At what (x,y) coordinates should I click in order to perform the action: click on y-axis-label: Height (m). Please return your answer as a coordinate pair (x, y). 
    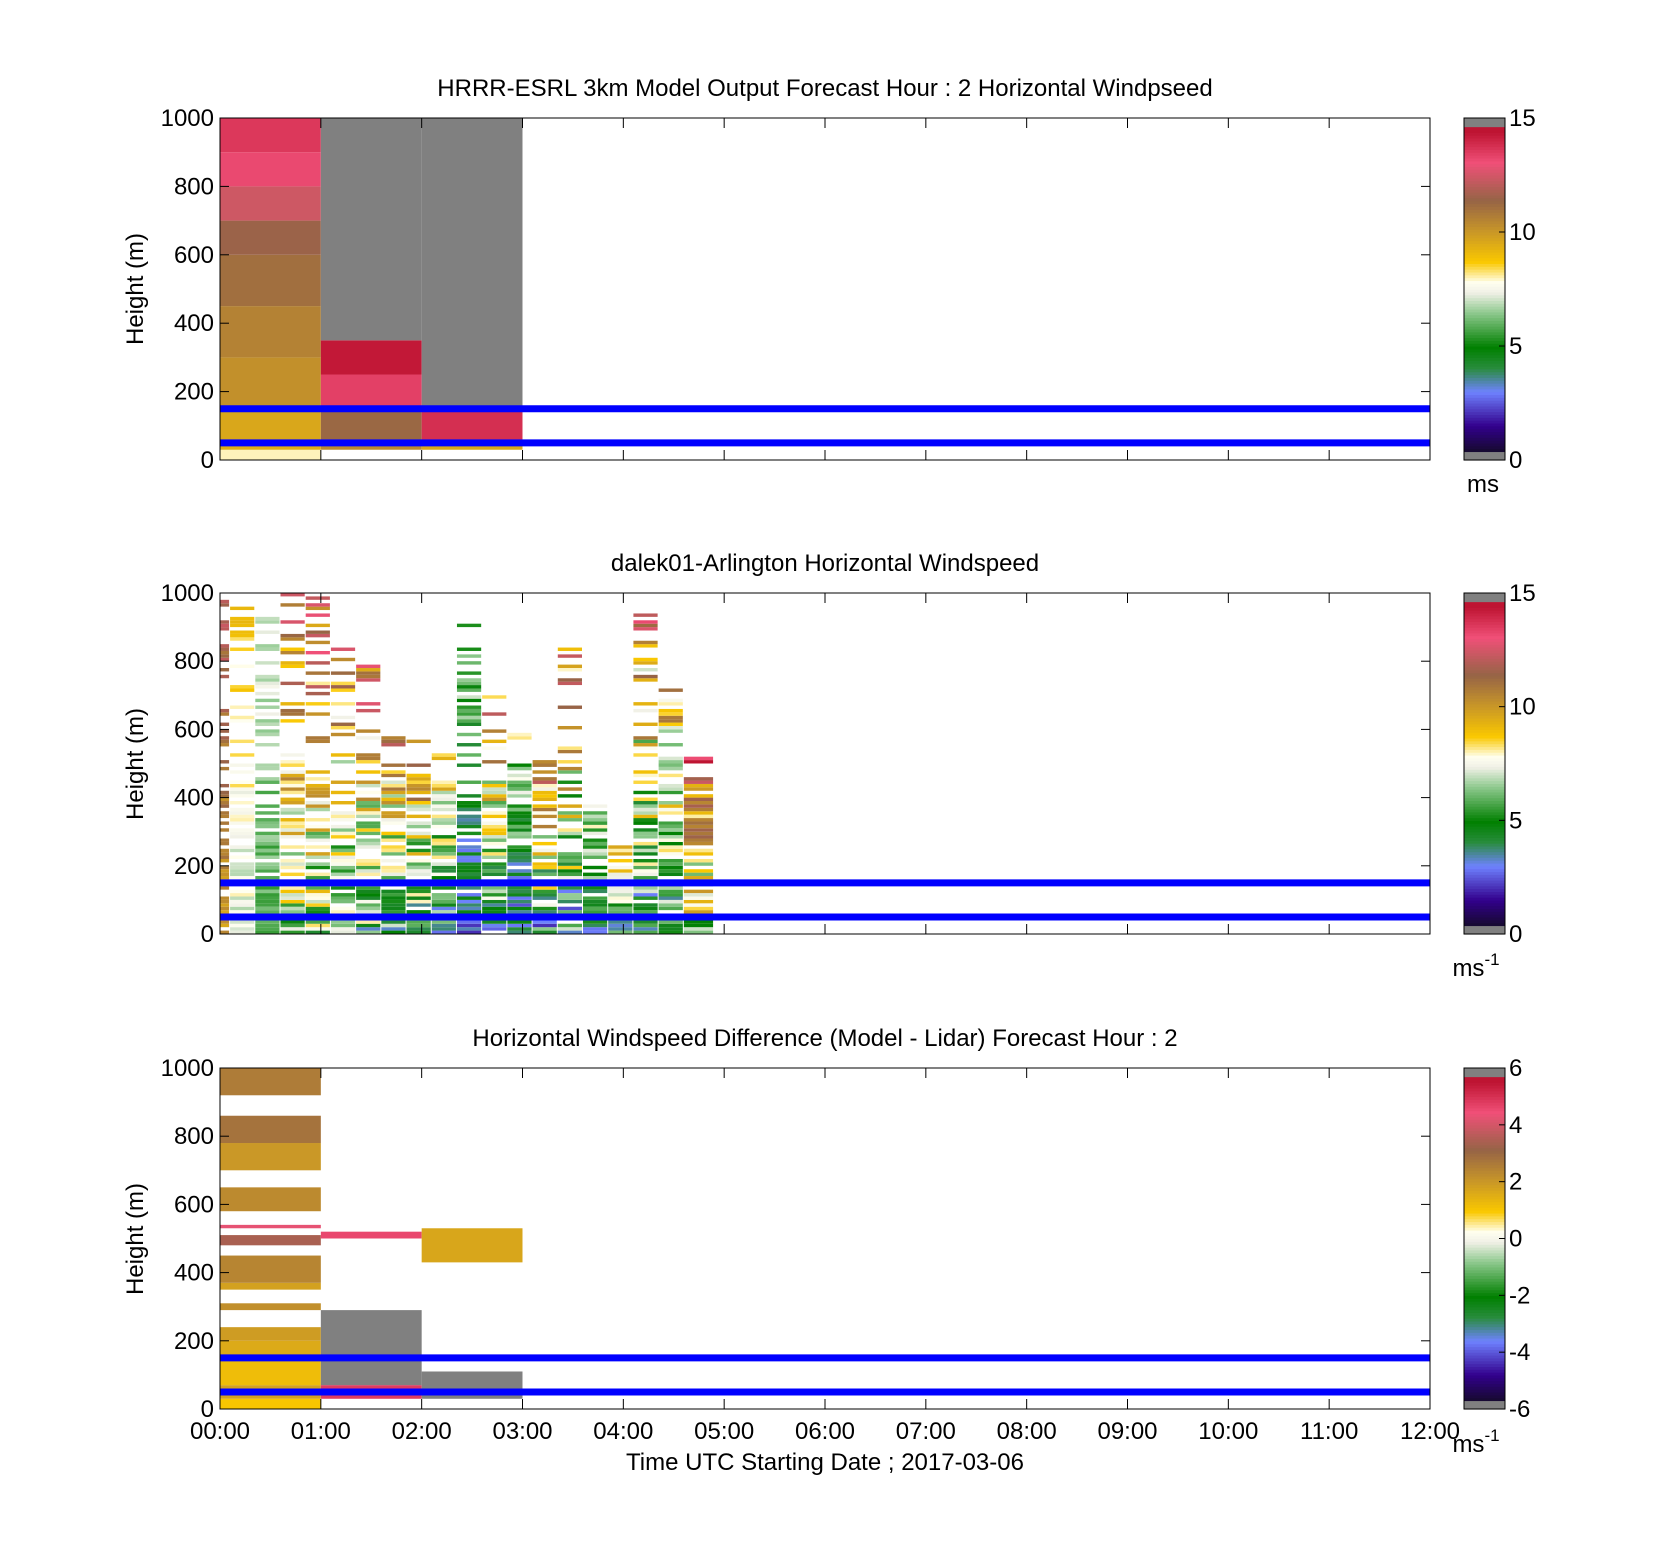
    Looking at the image, I should click on (135, 289).